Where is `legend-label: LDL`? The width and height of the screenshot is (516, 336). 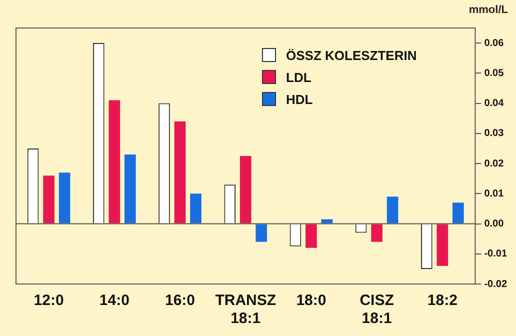 legend-label: LDL is located at coordinates (299, 77).